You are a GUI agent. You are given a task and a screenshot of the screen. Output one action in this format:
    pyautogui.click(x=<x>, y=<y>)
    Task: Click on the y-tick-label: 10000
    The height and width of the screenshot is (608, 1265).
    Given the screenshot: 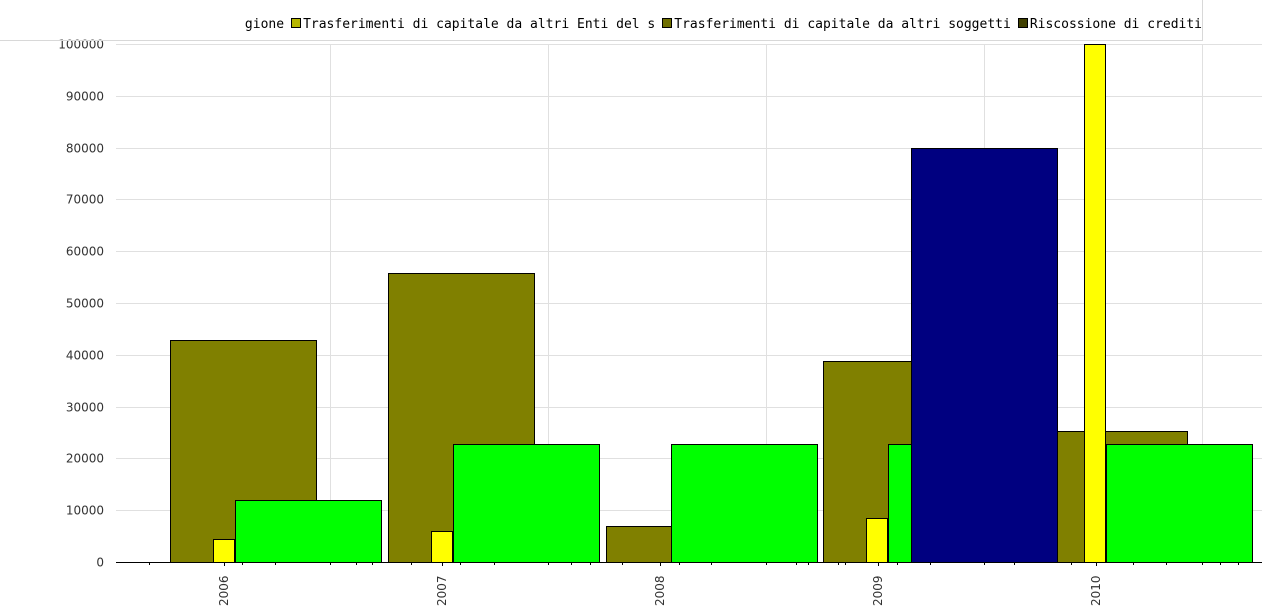 What is the action you would take?
    pyautogui.click(x=85, y=511)
    